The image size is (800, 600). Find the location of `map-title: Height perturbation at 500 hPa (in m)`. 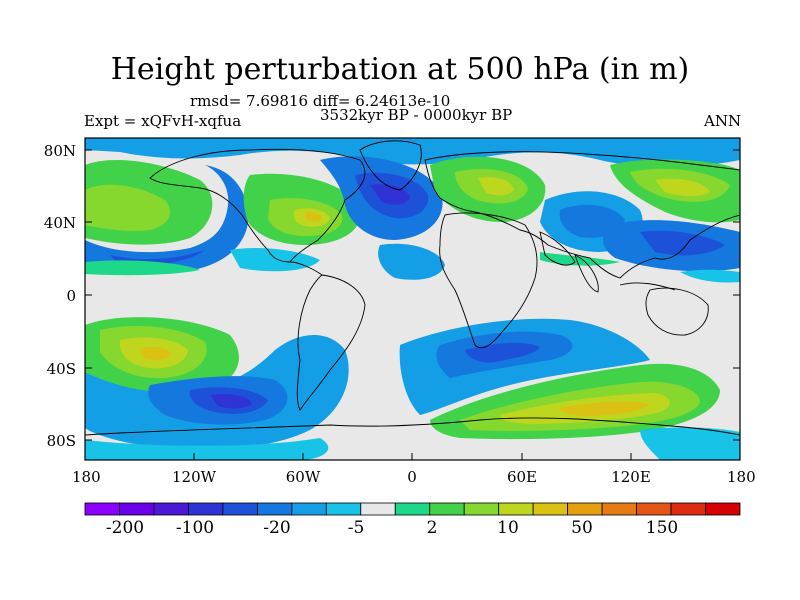

map-title: Height perturbation at 500 hPa (in m) is located at coordinates (400, 69).